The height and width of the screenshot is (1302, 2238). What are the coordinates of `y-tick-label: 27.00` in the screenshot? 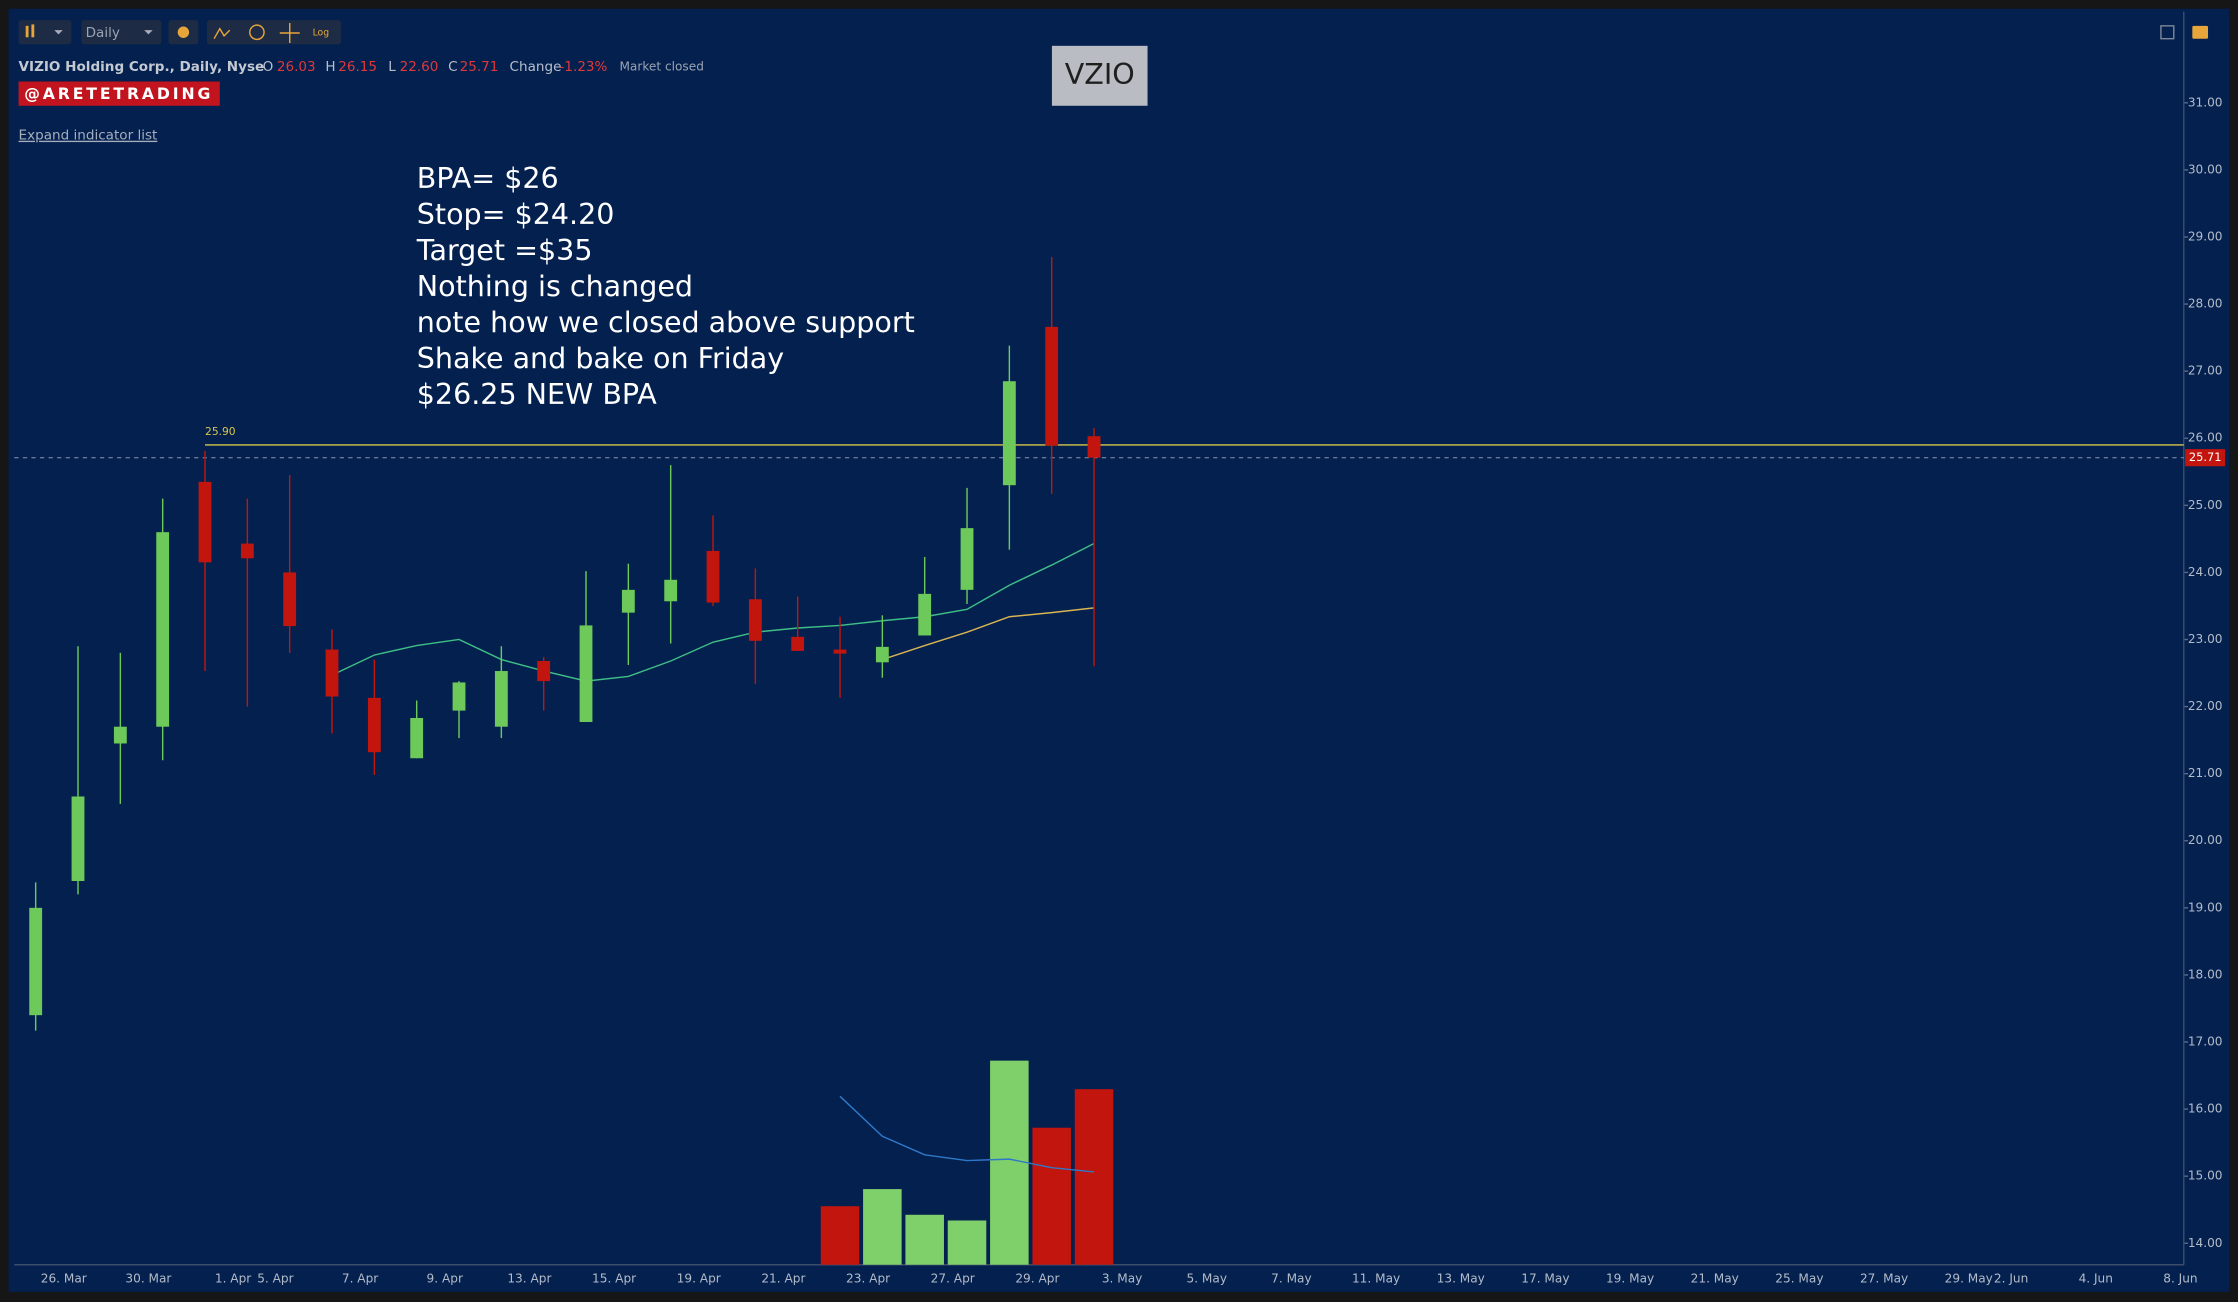 It's located at (2205, 371).